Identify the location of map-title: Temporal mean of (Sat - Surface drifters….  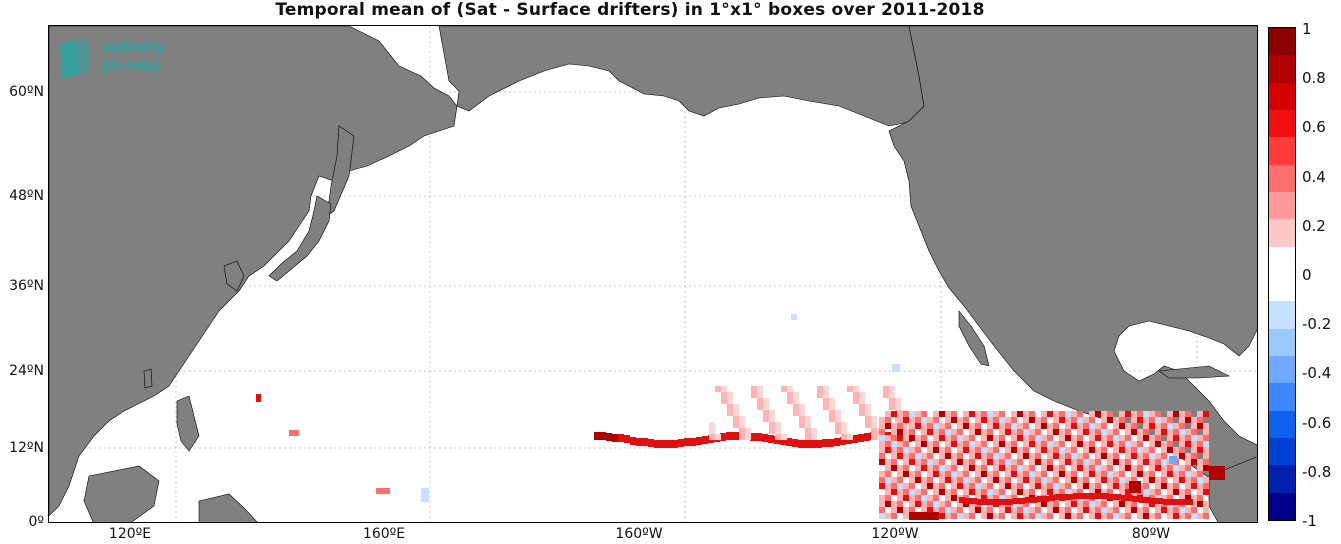
(630, 10).